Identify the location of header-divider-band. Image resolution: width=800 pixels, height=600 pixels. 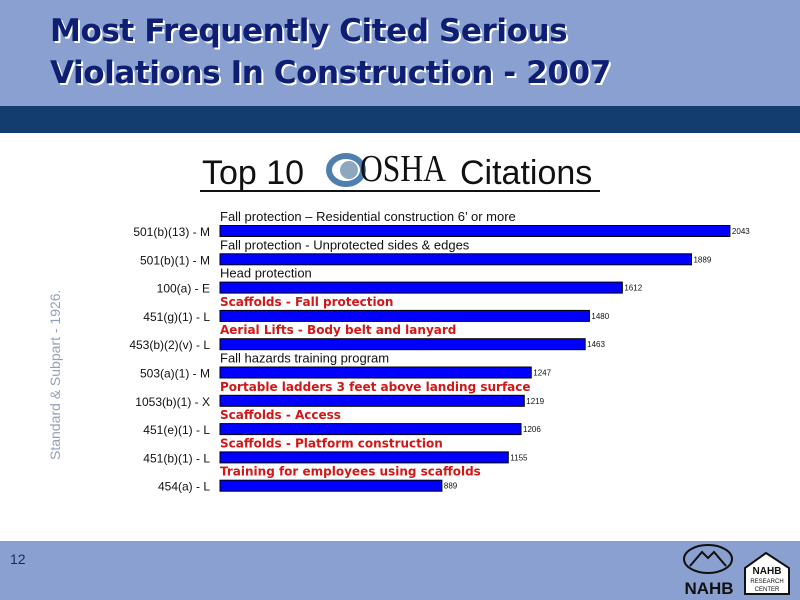
(400, 119).